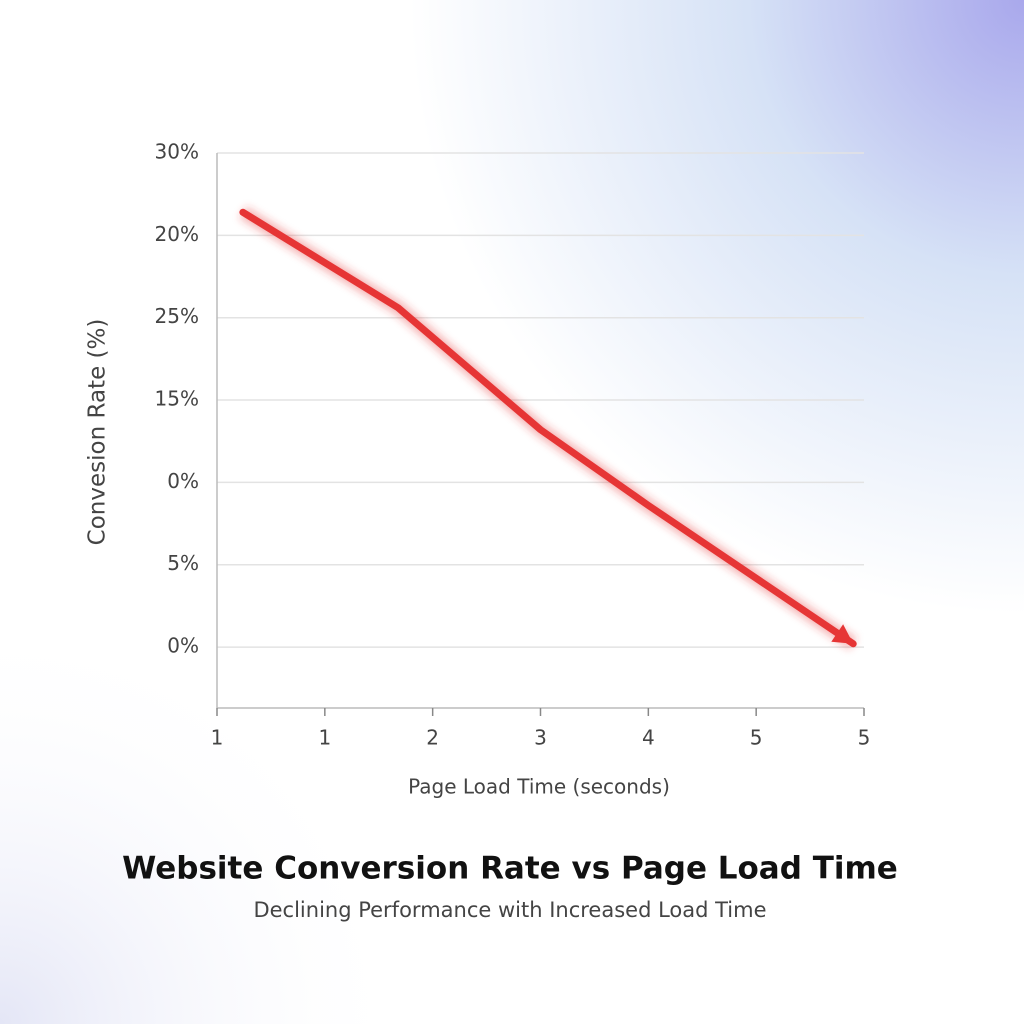 This screenshot has height=1024, width=1024. Describe the element at coordinates (648, 738) in the screenshot. I see `x-tick-label: 4` at that location.